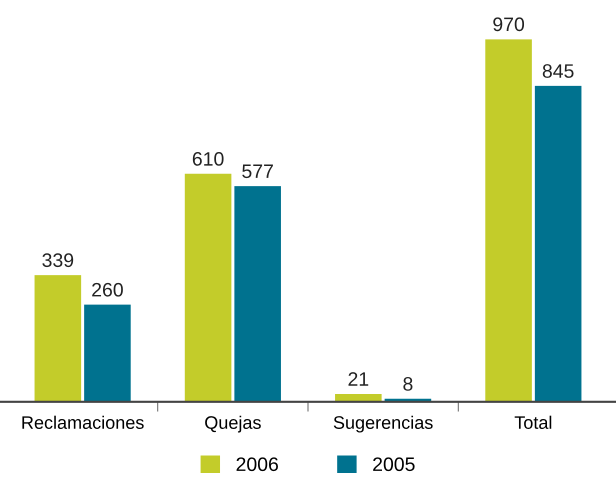  Describe the element at coordinates (394, 464) in the screenshot. I see `legend-label: 2005` at that location.